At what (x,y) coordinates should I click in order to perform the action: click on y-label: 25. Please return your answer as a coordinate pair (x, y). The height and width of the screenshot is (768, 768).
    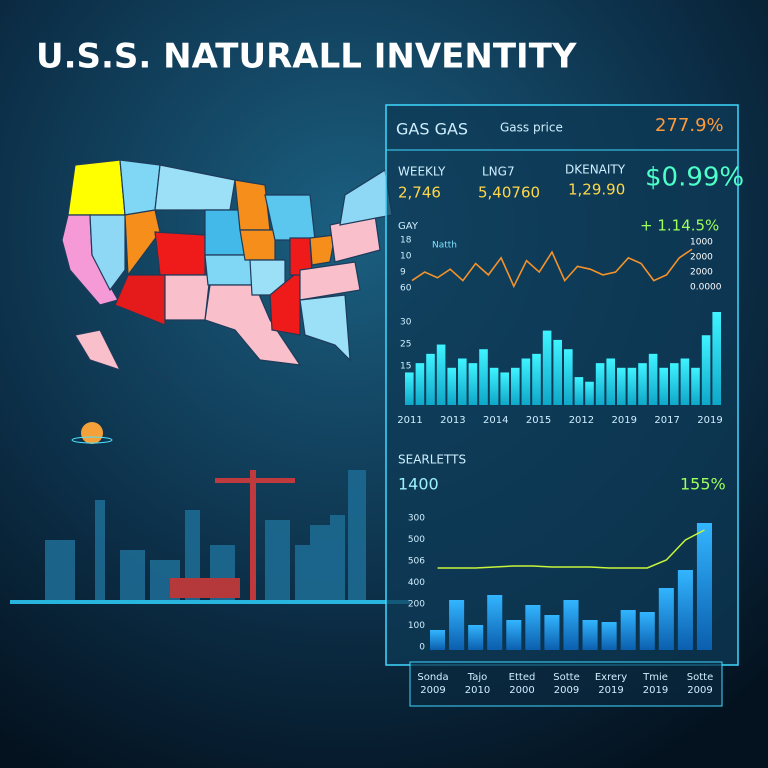
    Looking at the image, I should click on (405, 345).